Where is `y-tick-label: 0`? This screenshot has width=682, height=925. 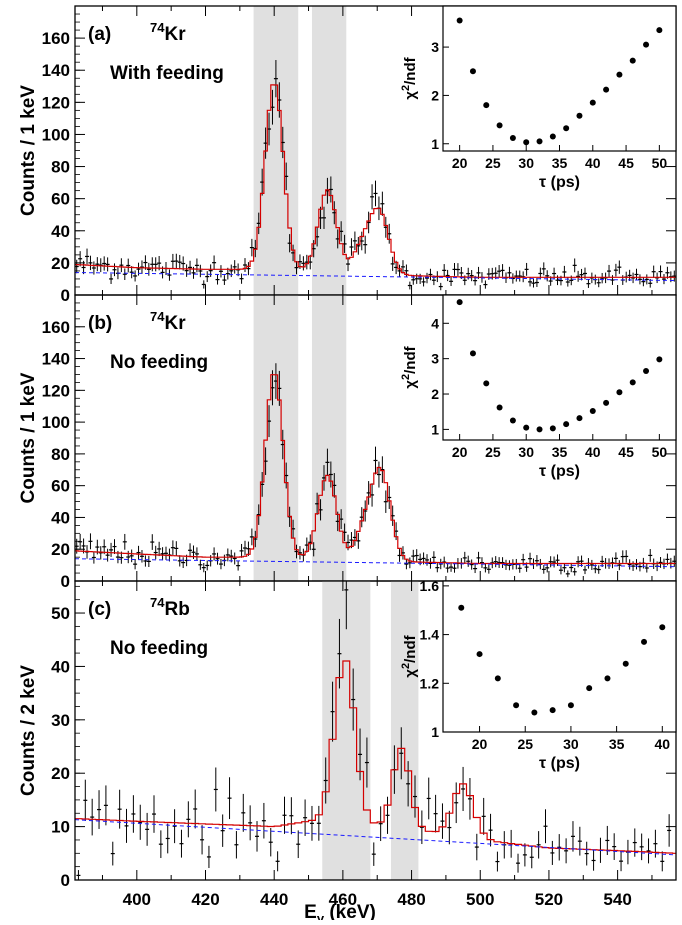
y-tick-label: 0 is located at coordinates (65, 581).